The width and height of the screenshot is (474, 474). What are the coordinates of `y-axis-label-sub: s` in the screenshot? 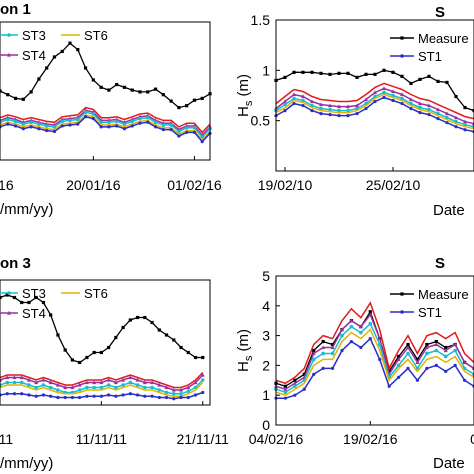 It's located at (249, 358).